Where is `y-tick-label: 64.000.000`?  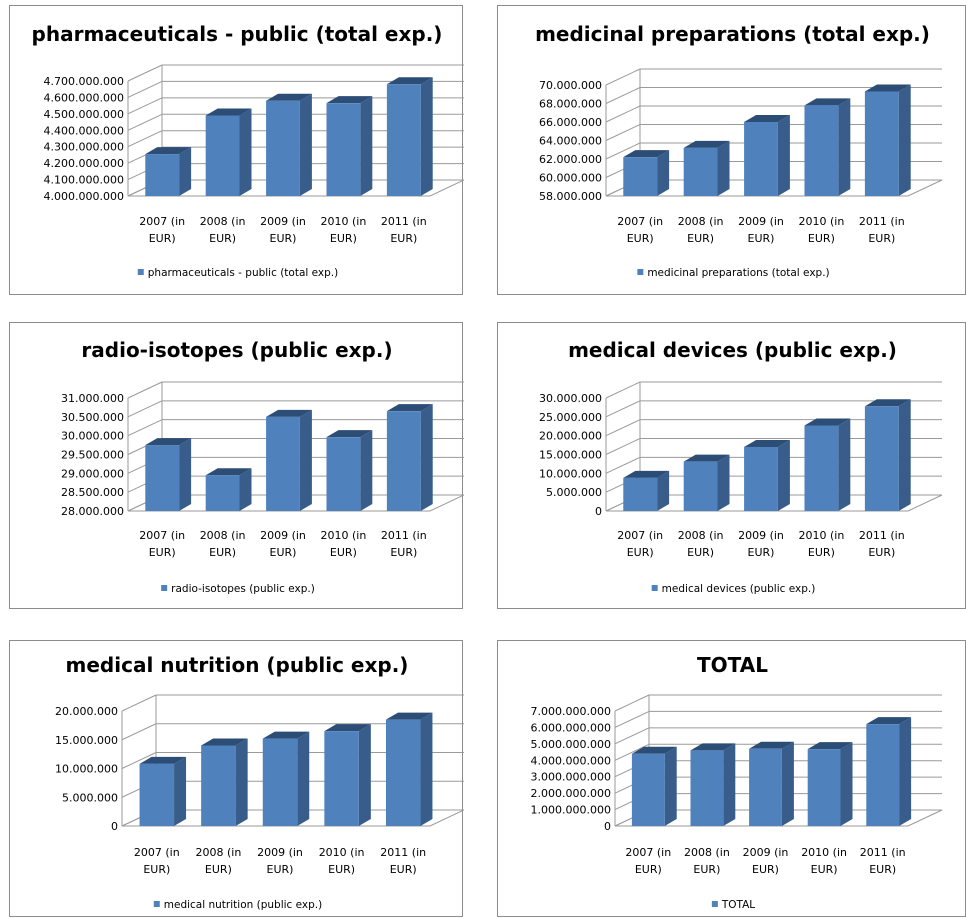
y-tick-label: 64.000.000 is located at coordinates (570, 141).